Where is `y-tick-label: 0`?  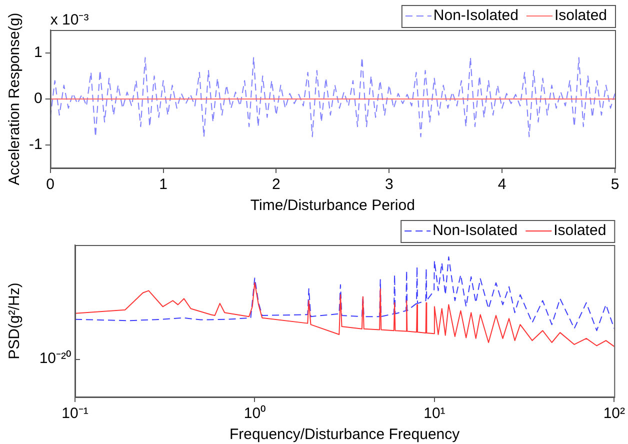
y-tick-label: 0 is located at coordinates (38, 99).